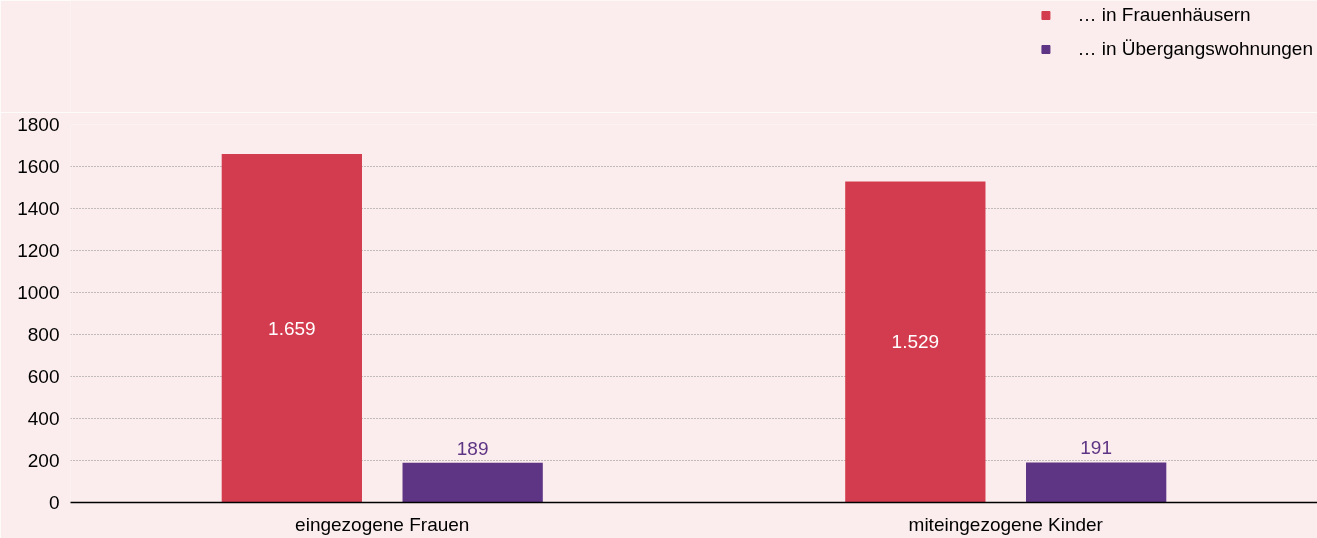 The width and height of the screenshot is (1317, 538). What do you see at coordinates (38, 208) in the screenshot?
I see `y-tick-label: 1400` at bounding box center [38, 208].